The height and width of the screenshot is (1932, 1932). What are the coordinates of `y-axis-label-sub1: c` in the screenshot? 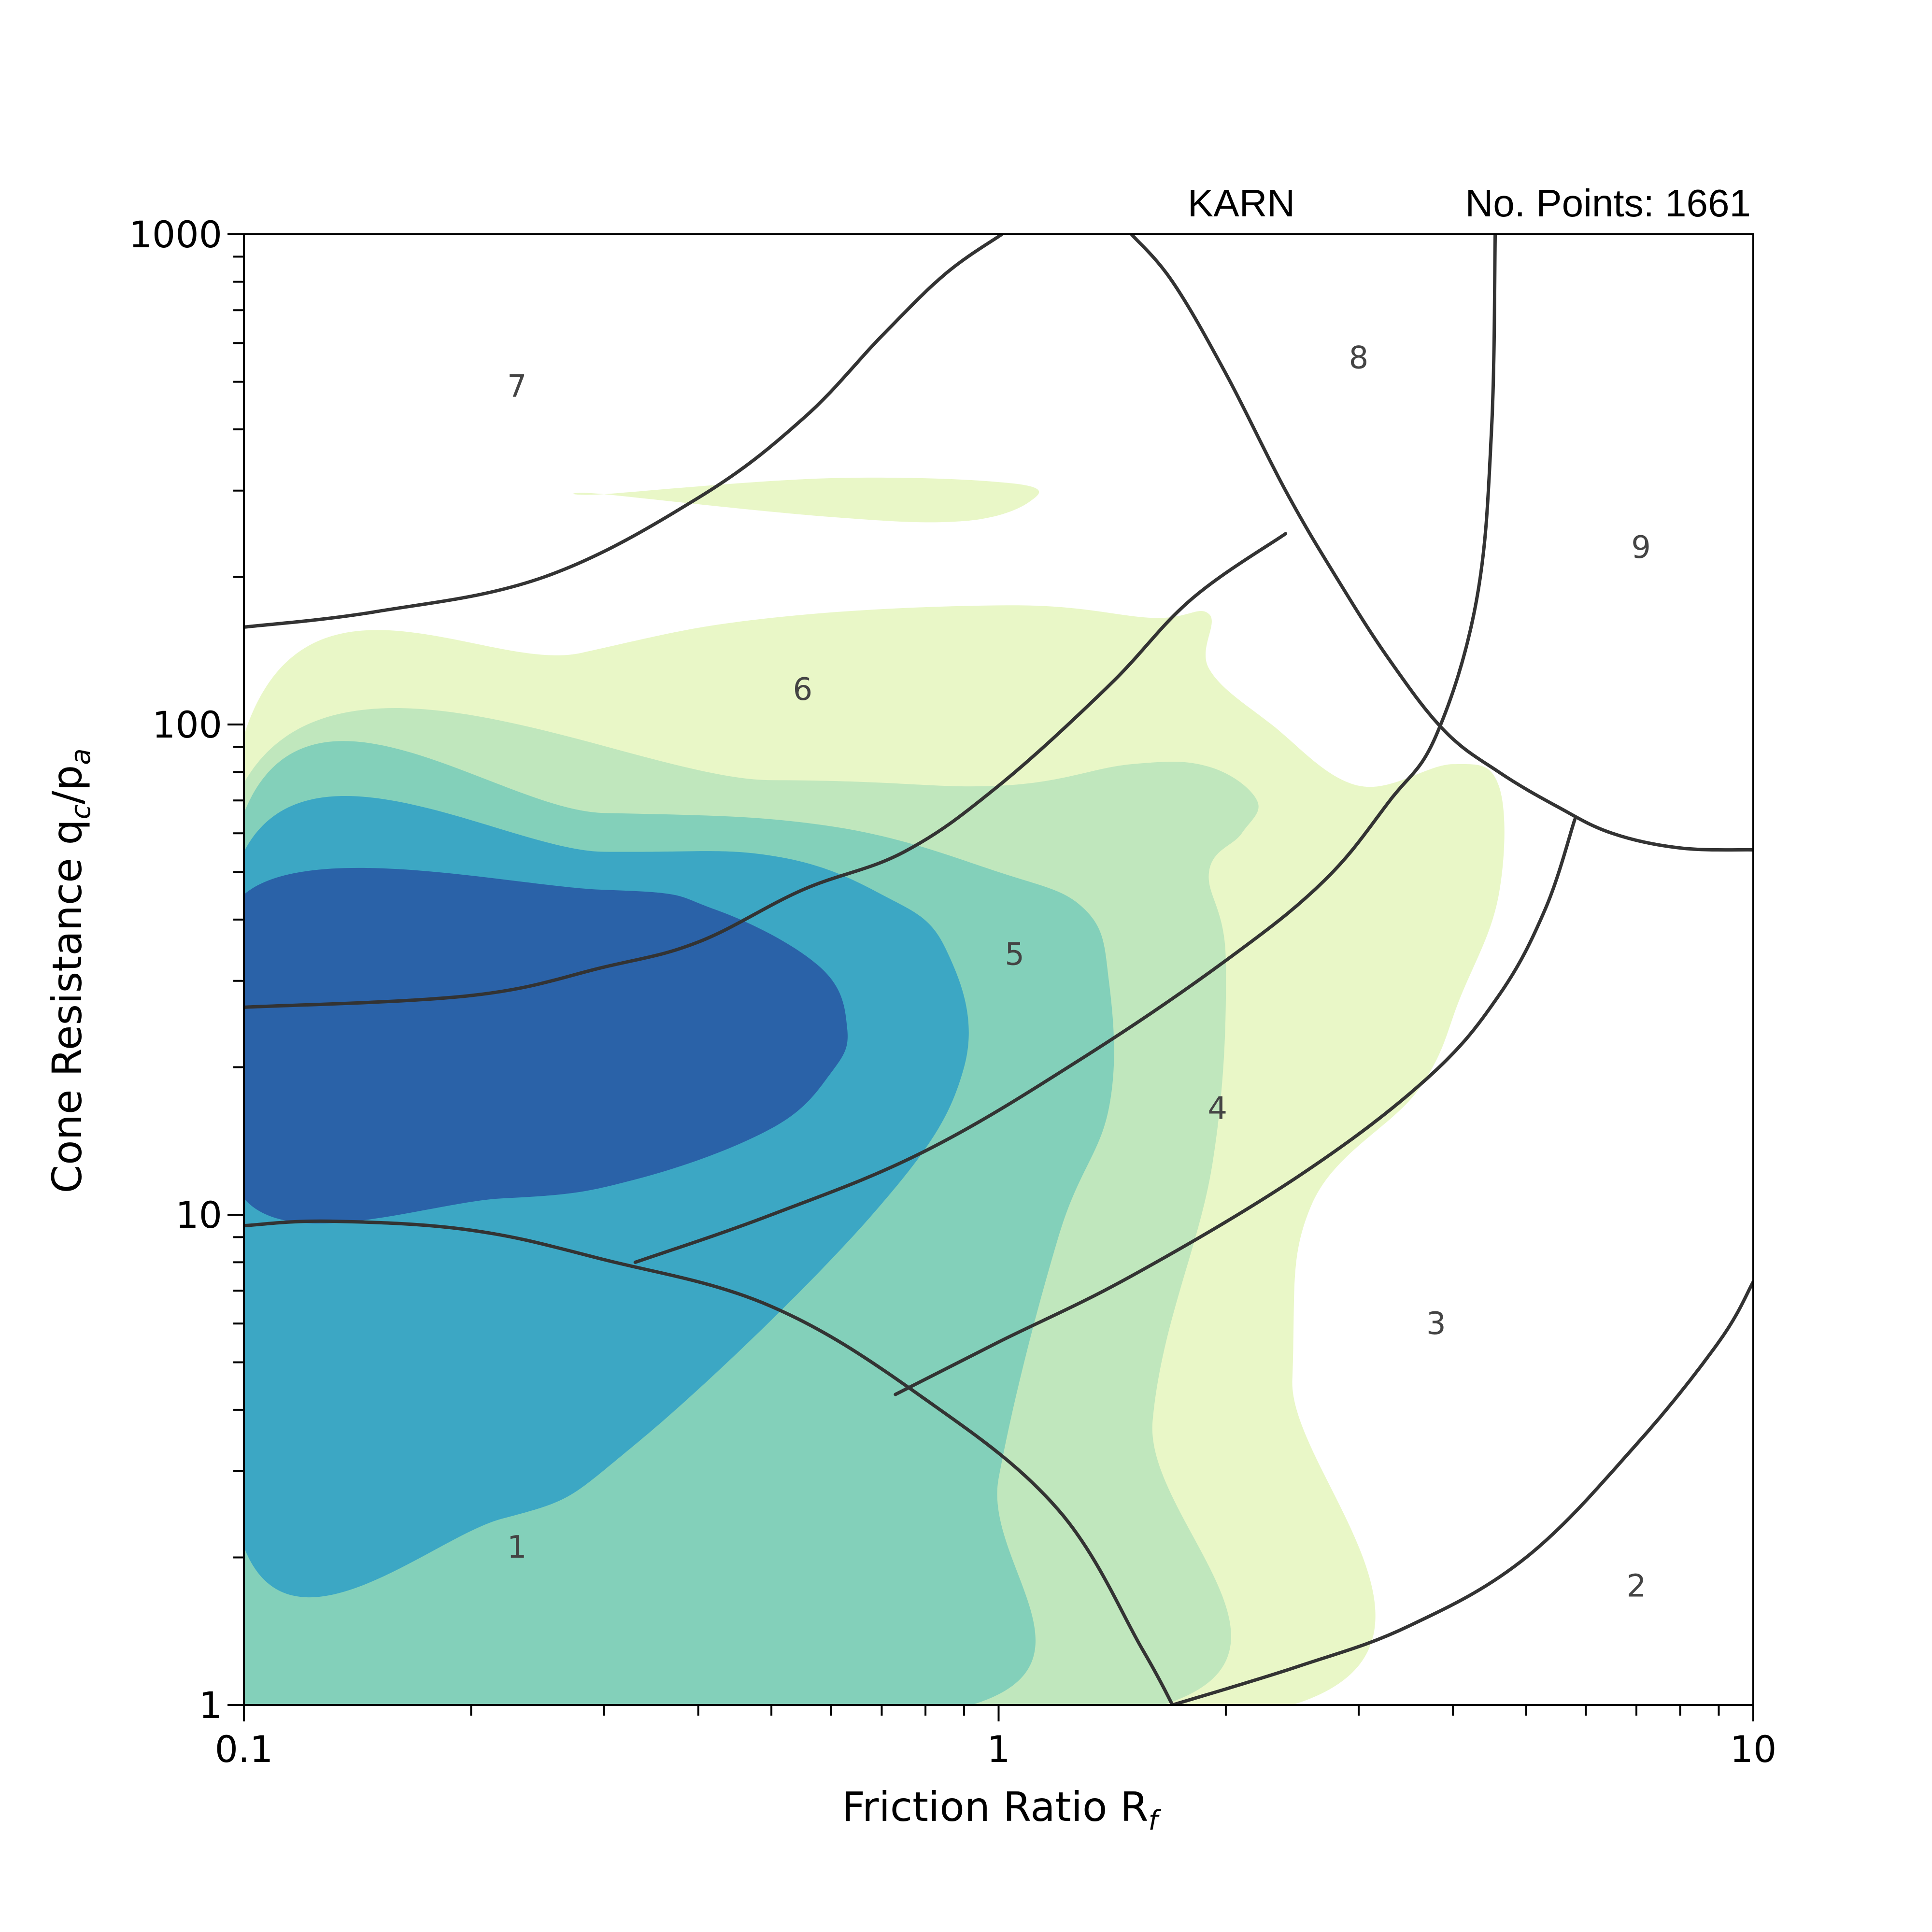 It's located at (81, 811).